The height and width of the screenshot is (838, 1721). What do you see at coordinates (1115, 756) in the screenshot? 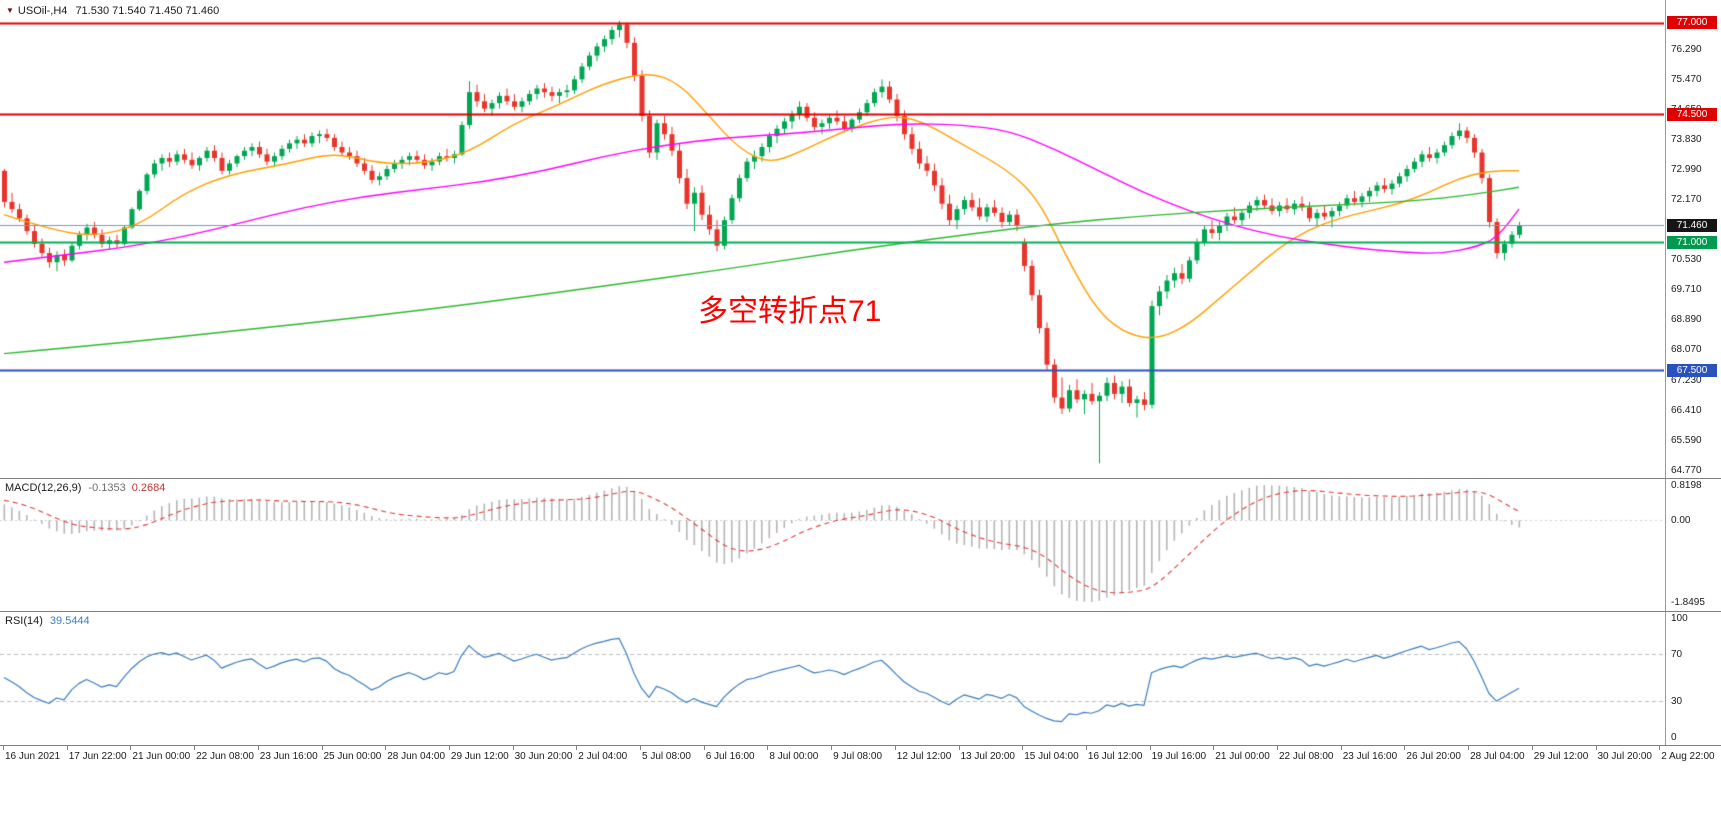
I see `time-tick-label: 16 Jul 12:00` at bounding box center [1115, 756].